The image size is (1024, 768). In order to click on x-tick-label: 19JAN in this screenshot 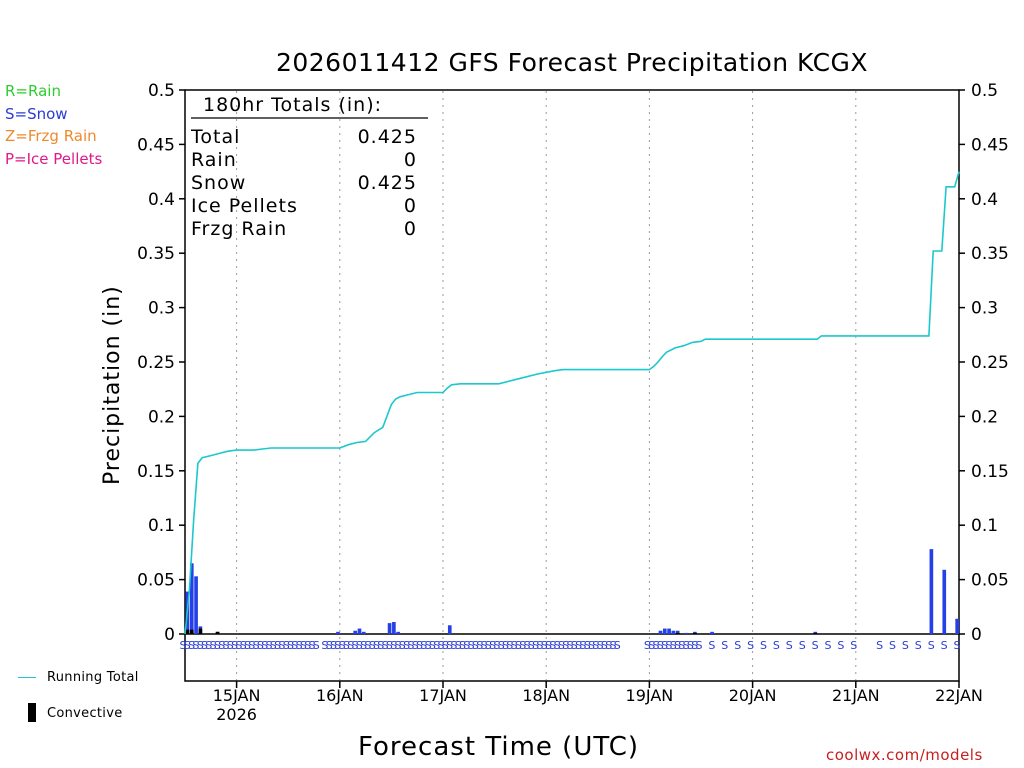, I will do `click(650, 695)`.